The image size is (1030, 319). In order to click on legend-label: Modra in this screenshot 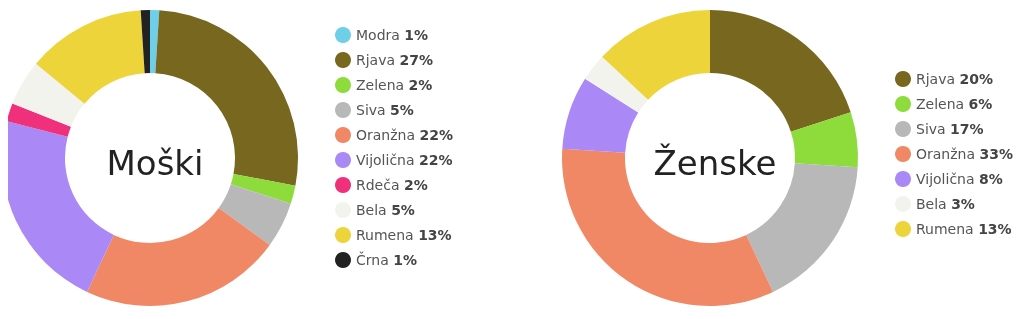, I will do `click(380, 35)`.